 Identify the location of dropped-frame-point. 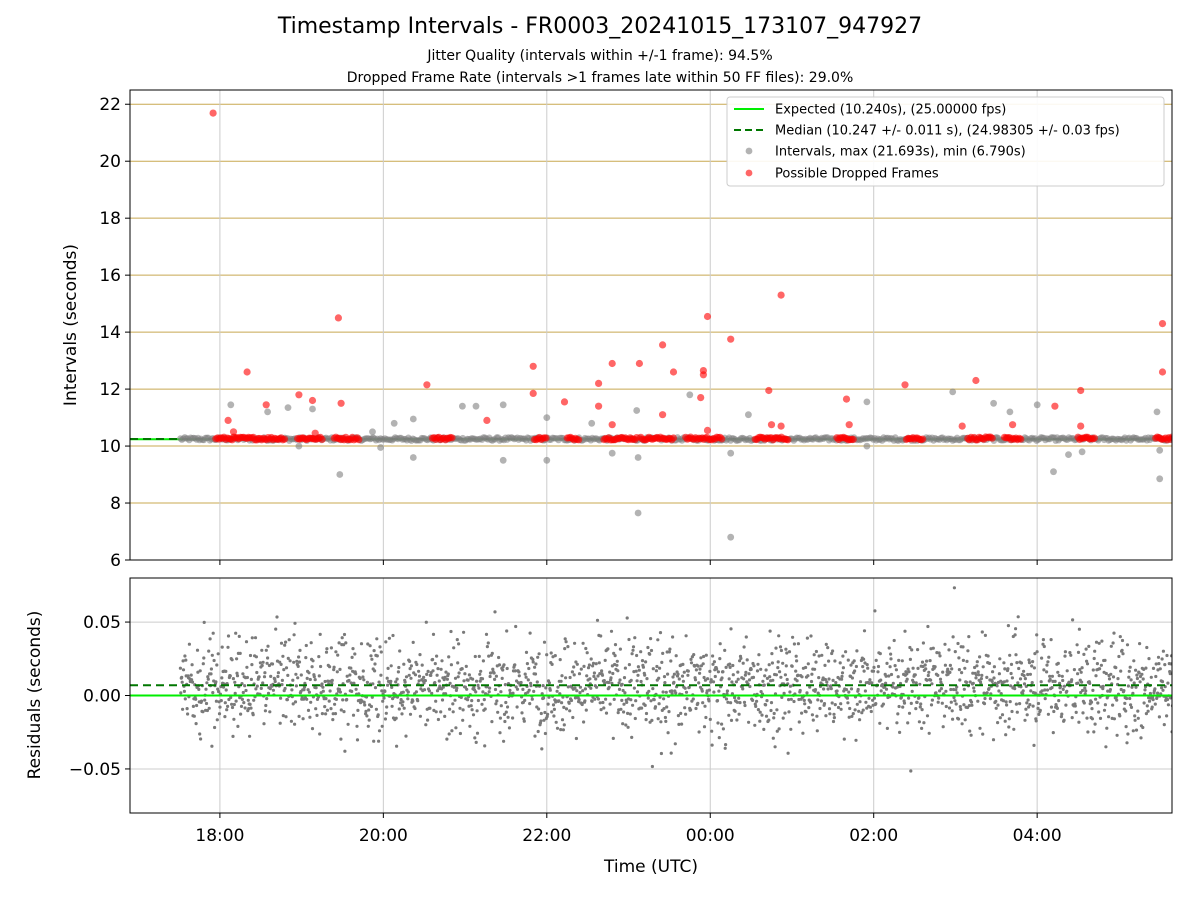
(1055, 406).